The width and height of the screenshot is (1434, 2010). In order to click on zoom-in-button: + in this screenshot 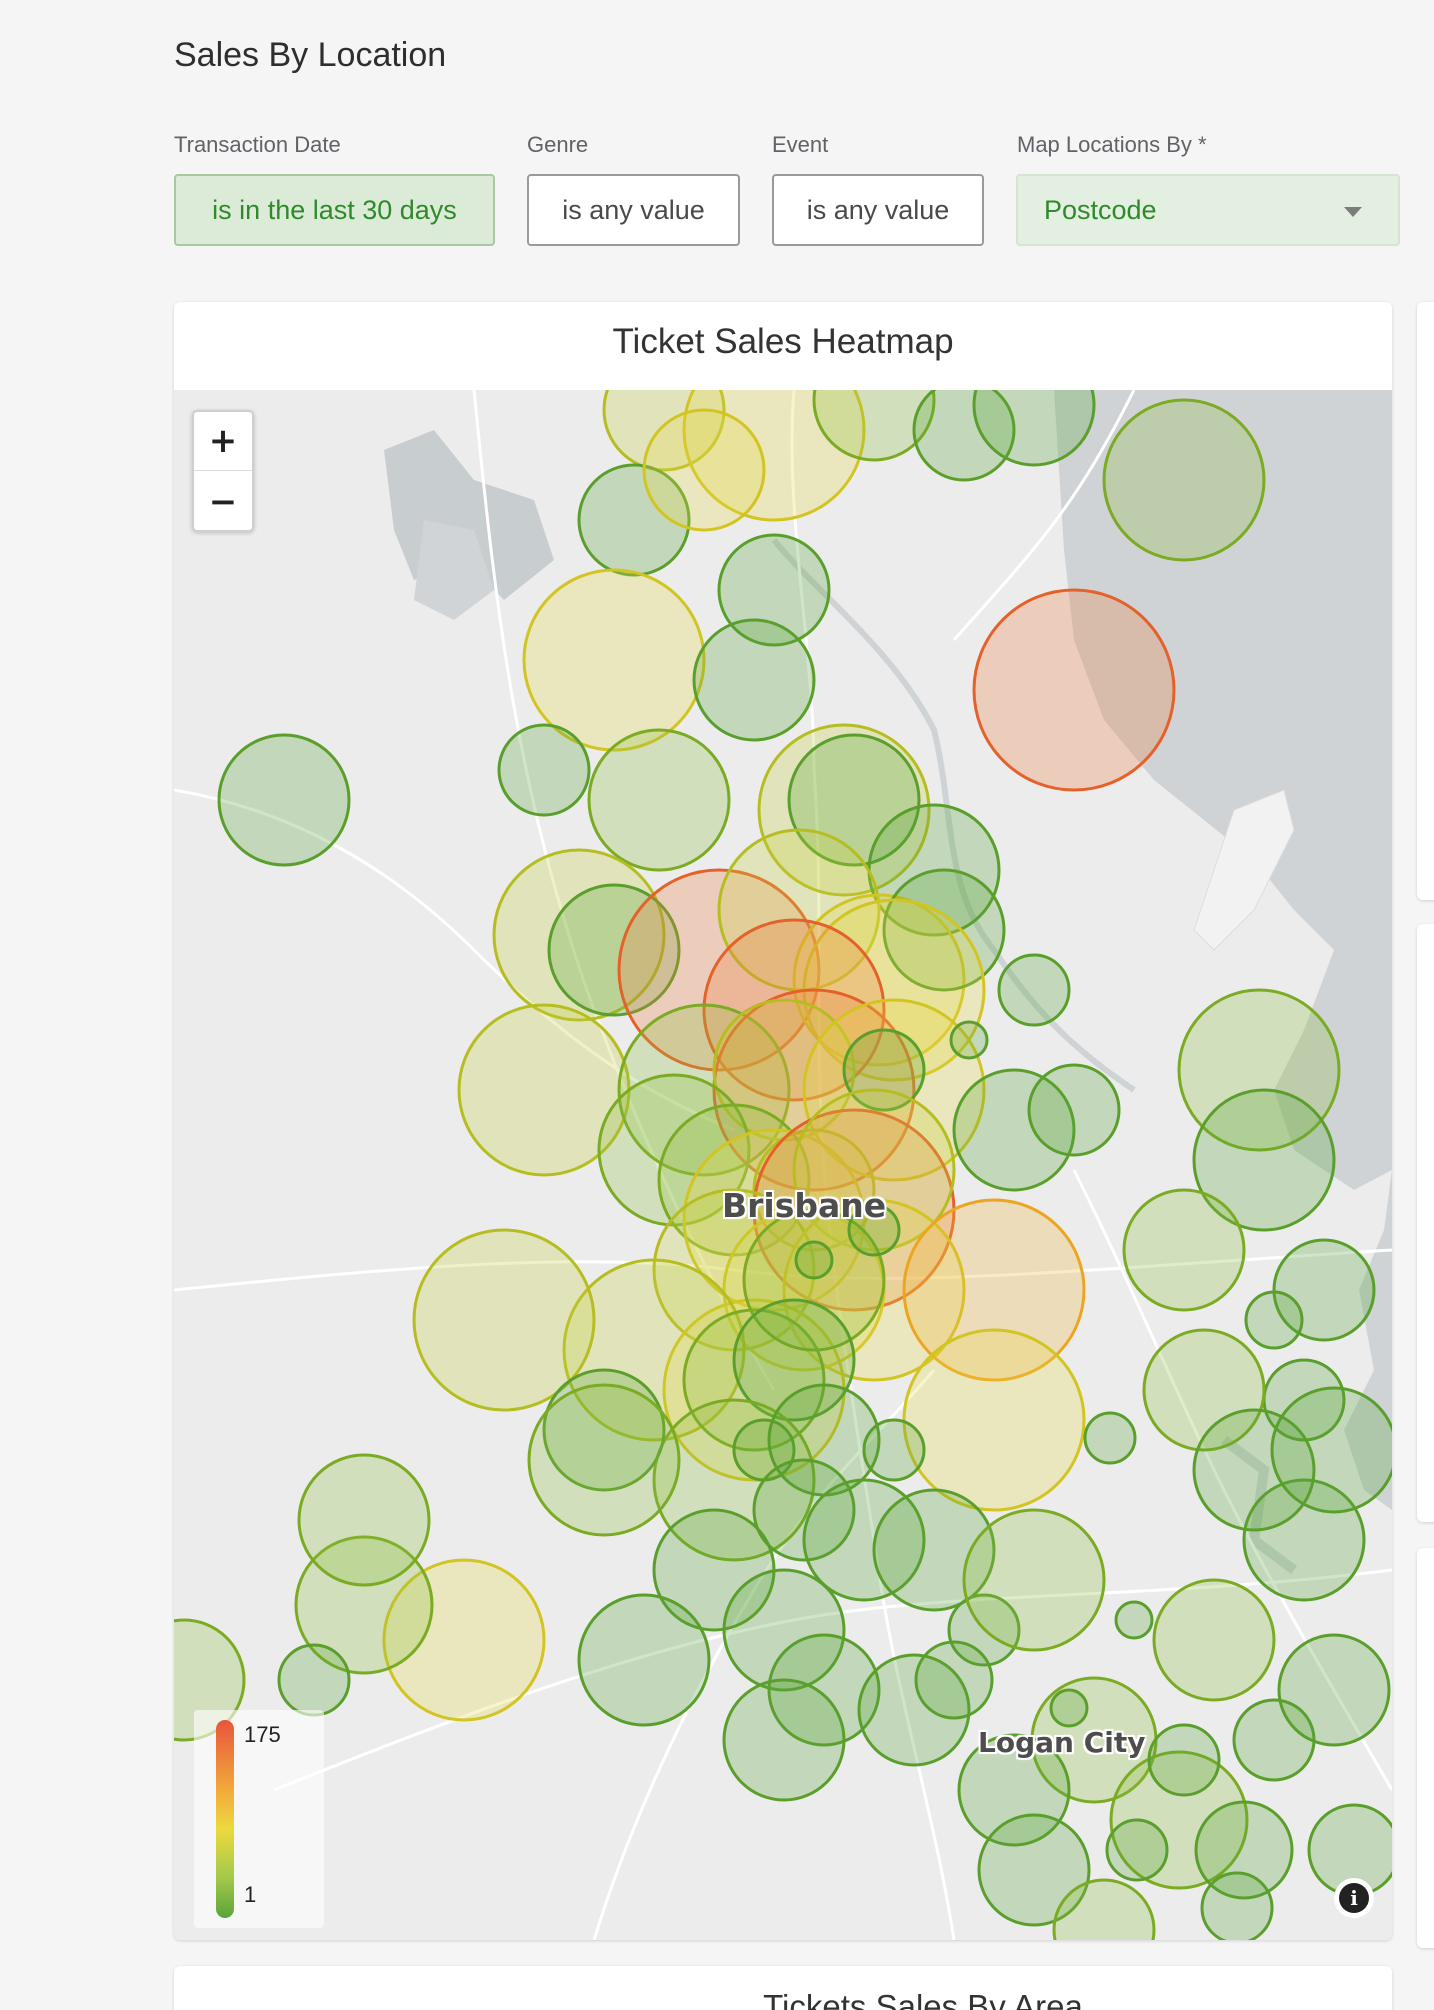, I will do `click(223, 441)`.